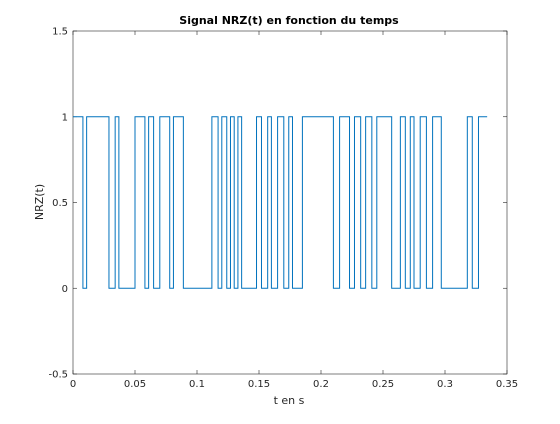  What do you see at coordinates (60, 203) in the screenshot?
I see `y-tick-label: 0.5` at bounding box center [60, 203].